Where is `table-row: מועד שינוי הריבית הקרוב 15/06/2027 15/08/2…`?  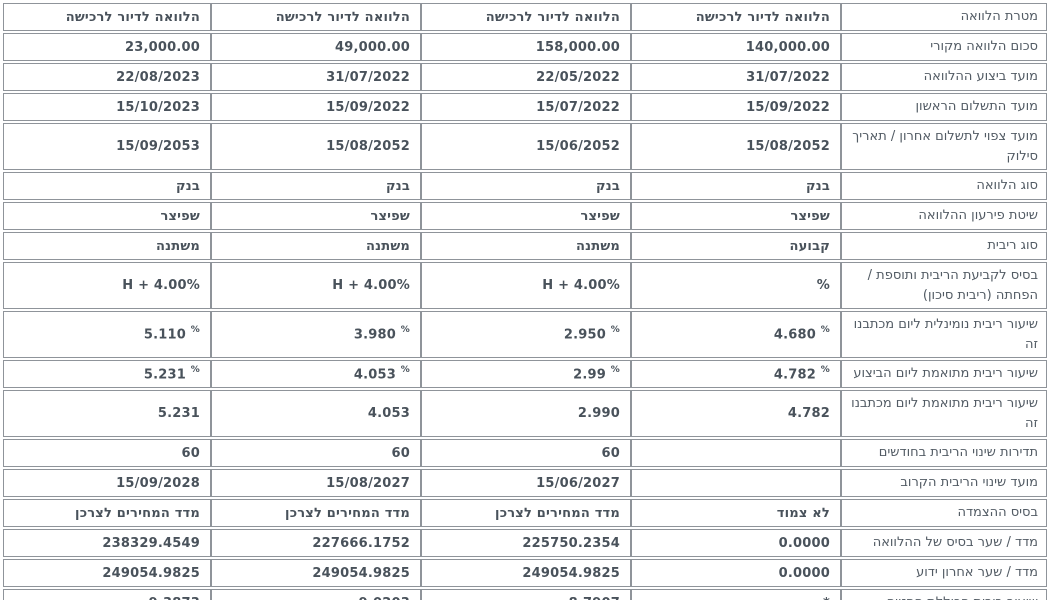 table-row: מועד שינוי הריבית הקרוב 15/06/2027 15/08/2… is located at coordinates (525, 483).